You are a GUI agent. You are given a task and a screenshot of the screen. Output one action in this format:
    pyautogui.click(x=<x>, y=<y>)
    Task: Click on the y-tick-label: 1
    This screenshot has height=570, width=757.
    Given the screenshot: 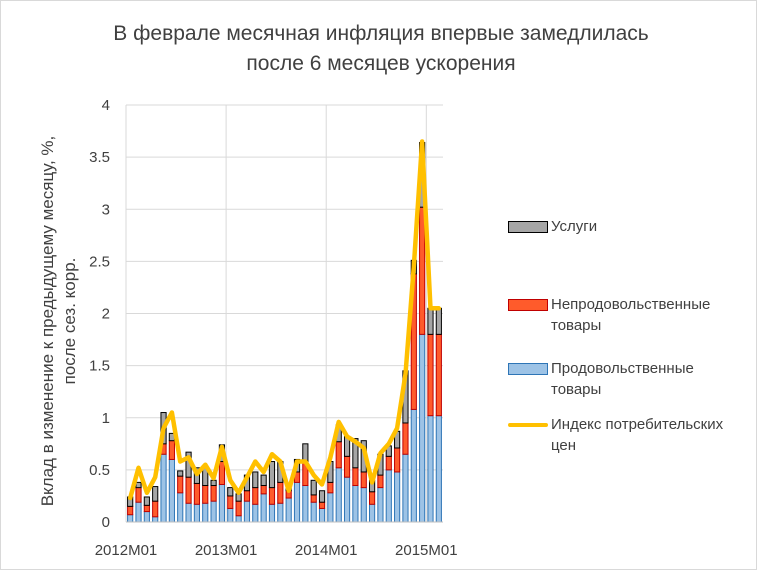 What is the action you would take?
    pyautogui.click(x=106, y=418)
    